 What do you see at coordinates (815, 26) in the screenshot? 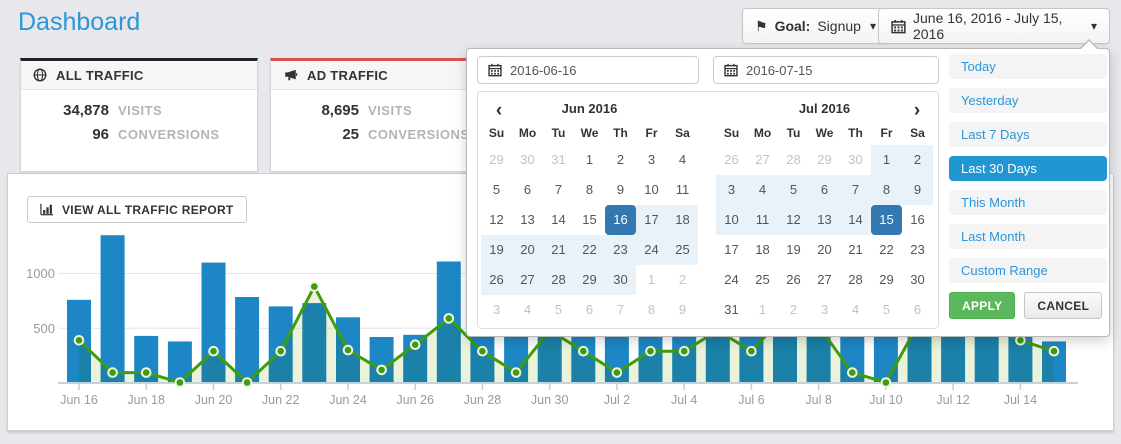
I see `goal-dropdown-button: ⚑ Goal: Signup ▾` at bounding box center [815, 26].